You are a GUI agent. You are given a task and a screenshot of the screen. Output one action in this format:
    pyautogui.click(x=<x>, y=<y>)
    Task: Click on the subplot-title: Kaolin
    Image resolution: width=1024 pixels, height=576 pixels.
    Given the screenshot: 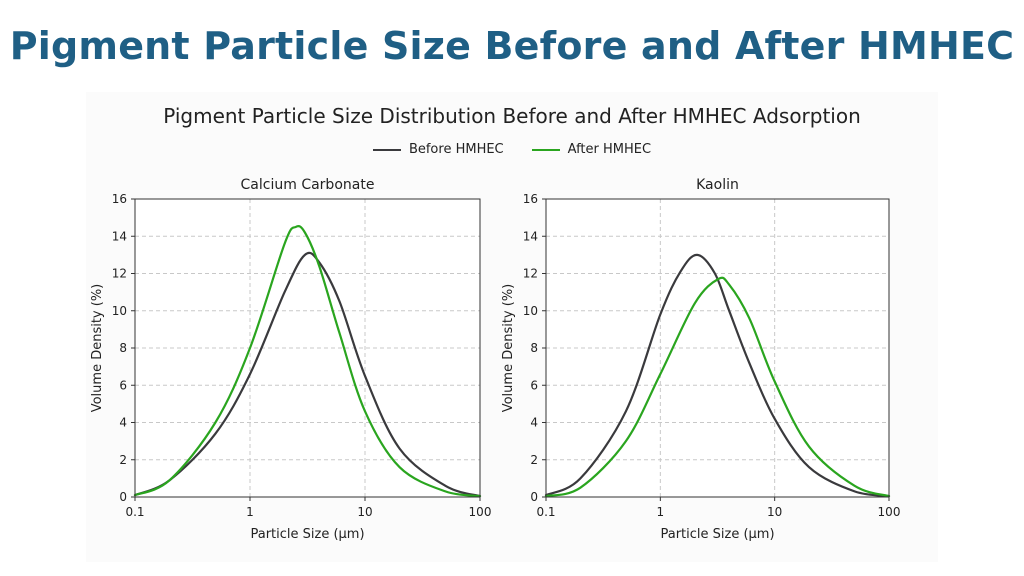 What is the action you would take?
    pyautogui.click(x=717, y=185)
    